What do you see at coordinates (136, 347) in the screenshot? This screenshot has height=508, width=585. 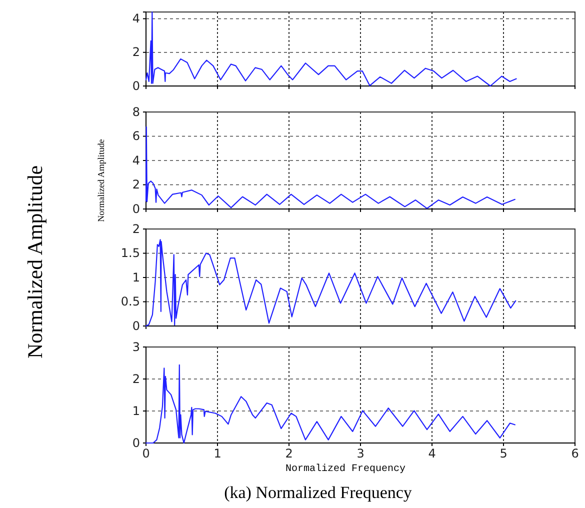 I see `y-tick-label: 3` at bounding box center [136, 347].